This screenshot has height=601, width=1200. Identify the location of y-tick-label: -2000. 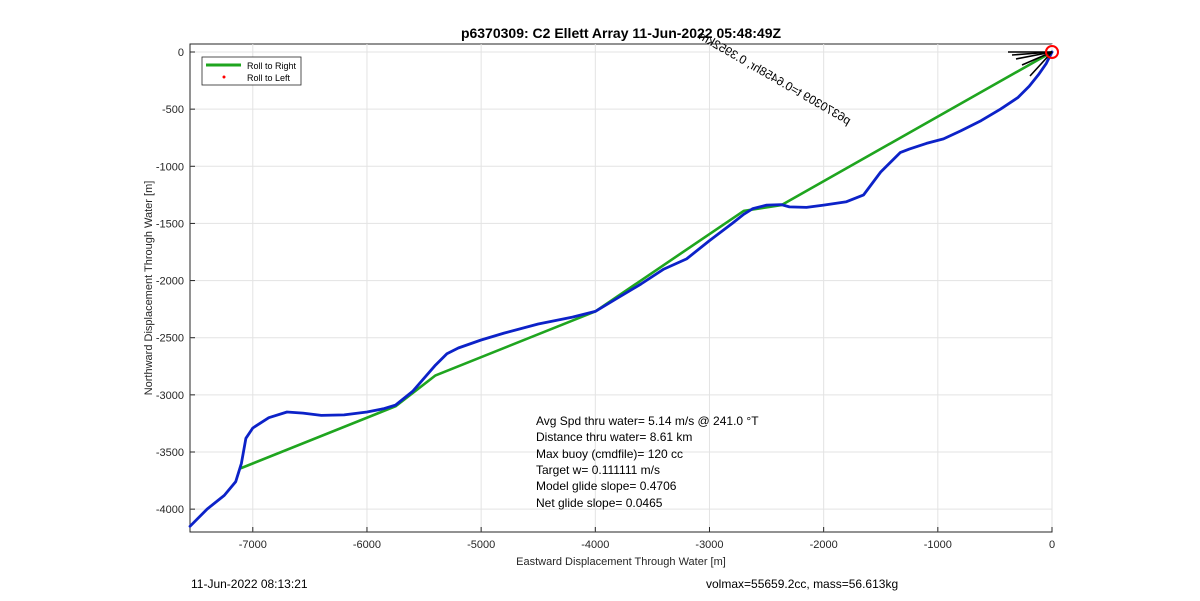
(170, 282).